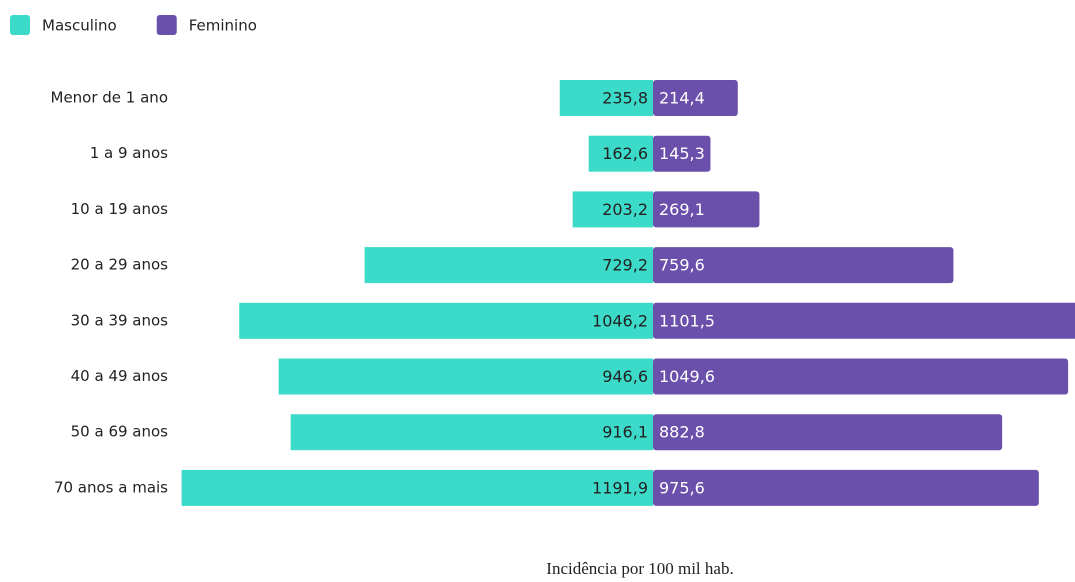  What do you see at coordinates (120, 376) in the screenshot?
I see `y-tick-label: 40 a 49 anos` at bounding box center [120, 376].